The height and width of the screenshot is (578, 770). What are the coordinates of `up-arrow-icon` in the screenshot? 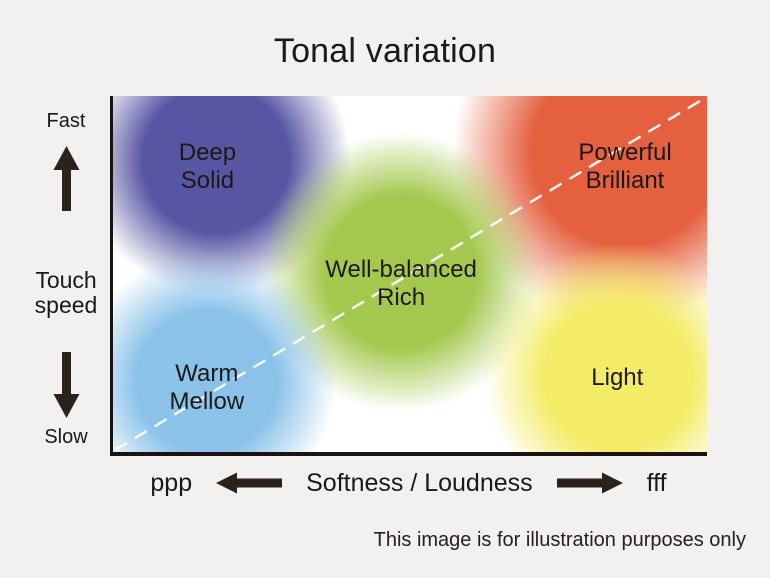 It's located at (66, 181).